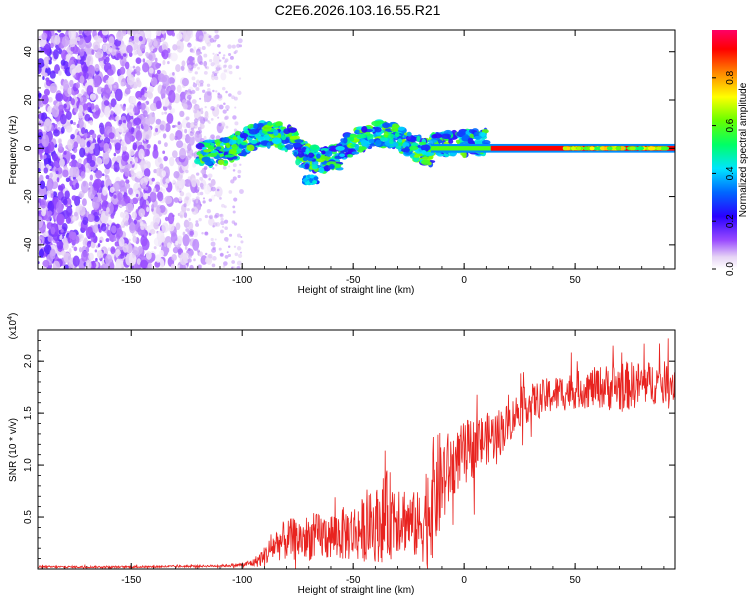 This screenshot has width=750, height=600. What do you see at coordinates (356, 590) in the screenshot?
I see `bottom-x-axis-label: Height of straight line (km)` at bounding box center [356, 590].